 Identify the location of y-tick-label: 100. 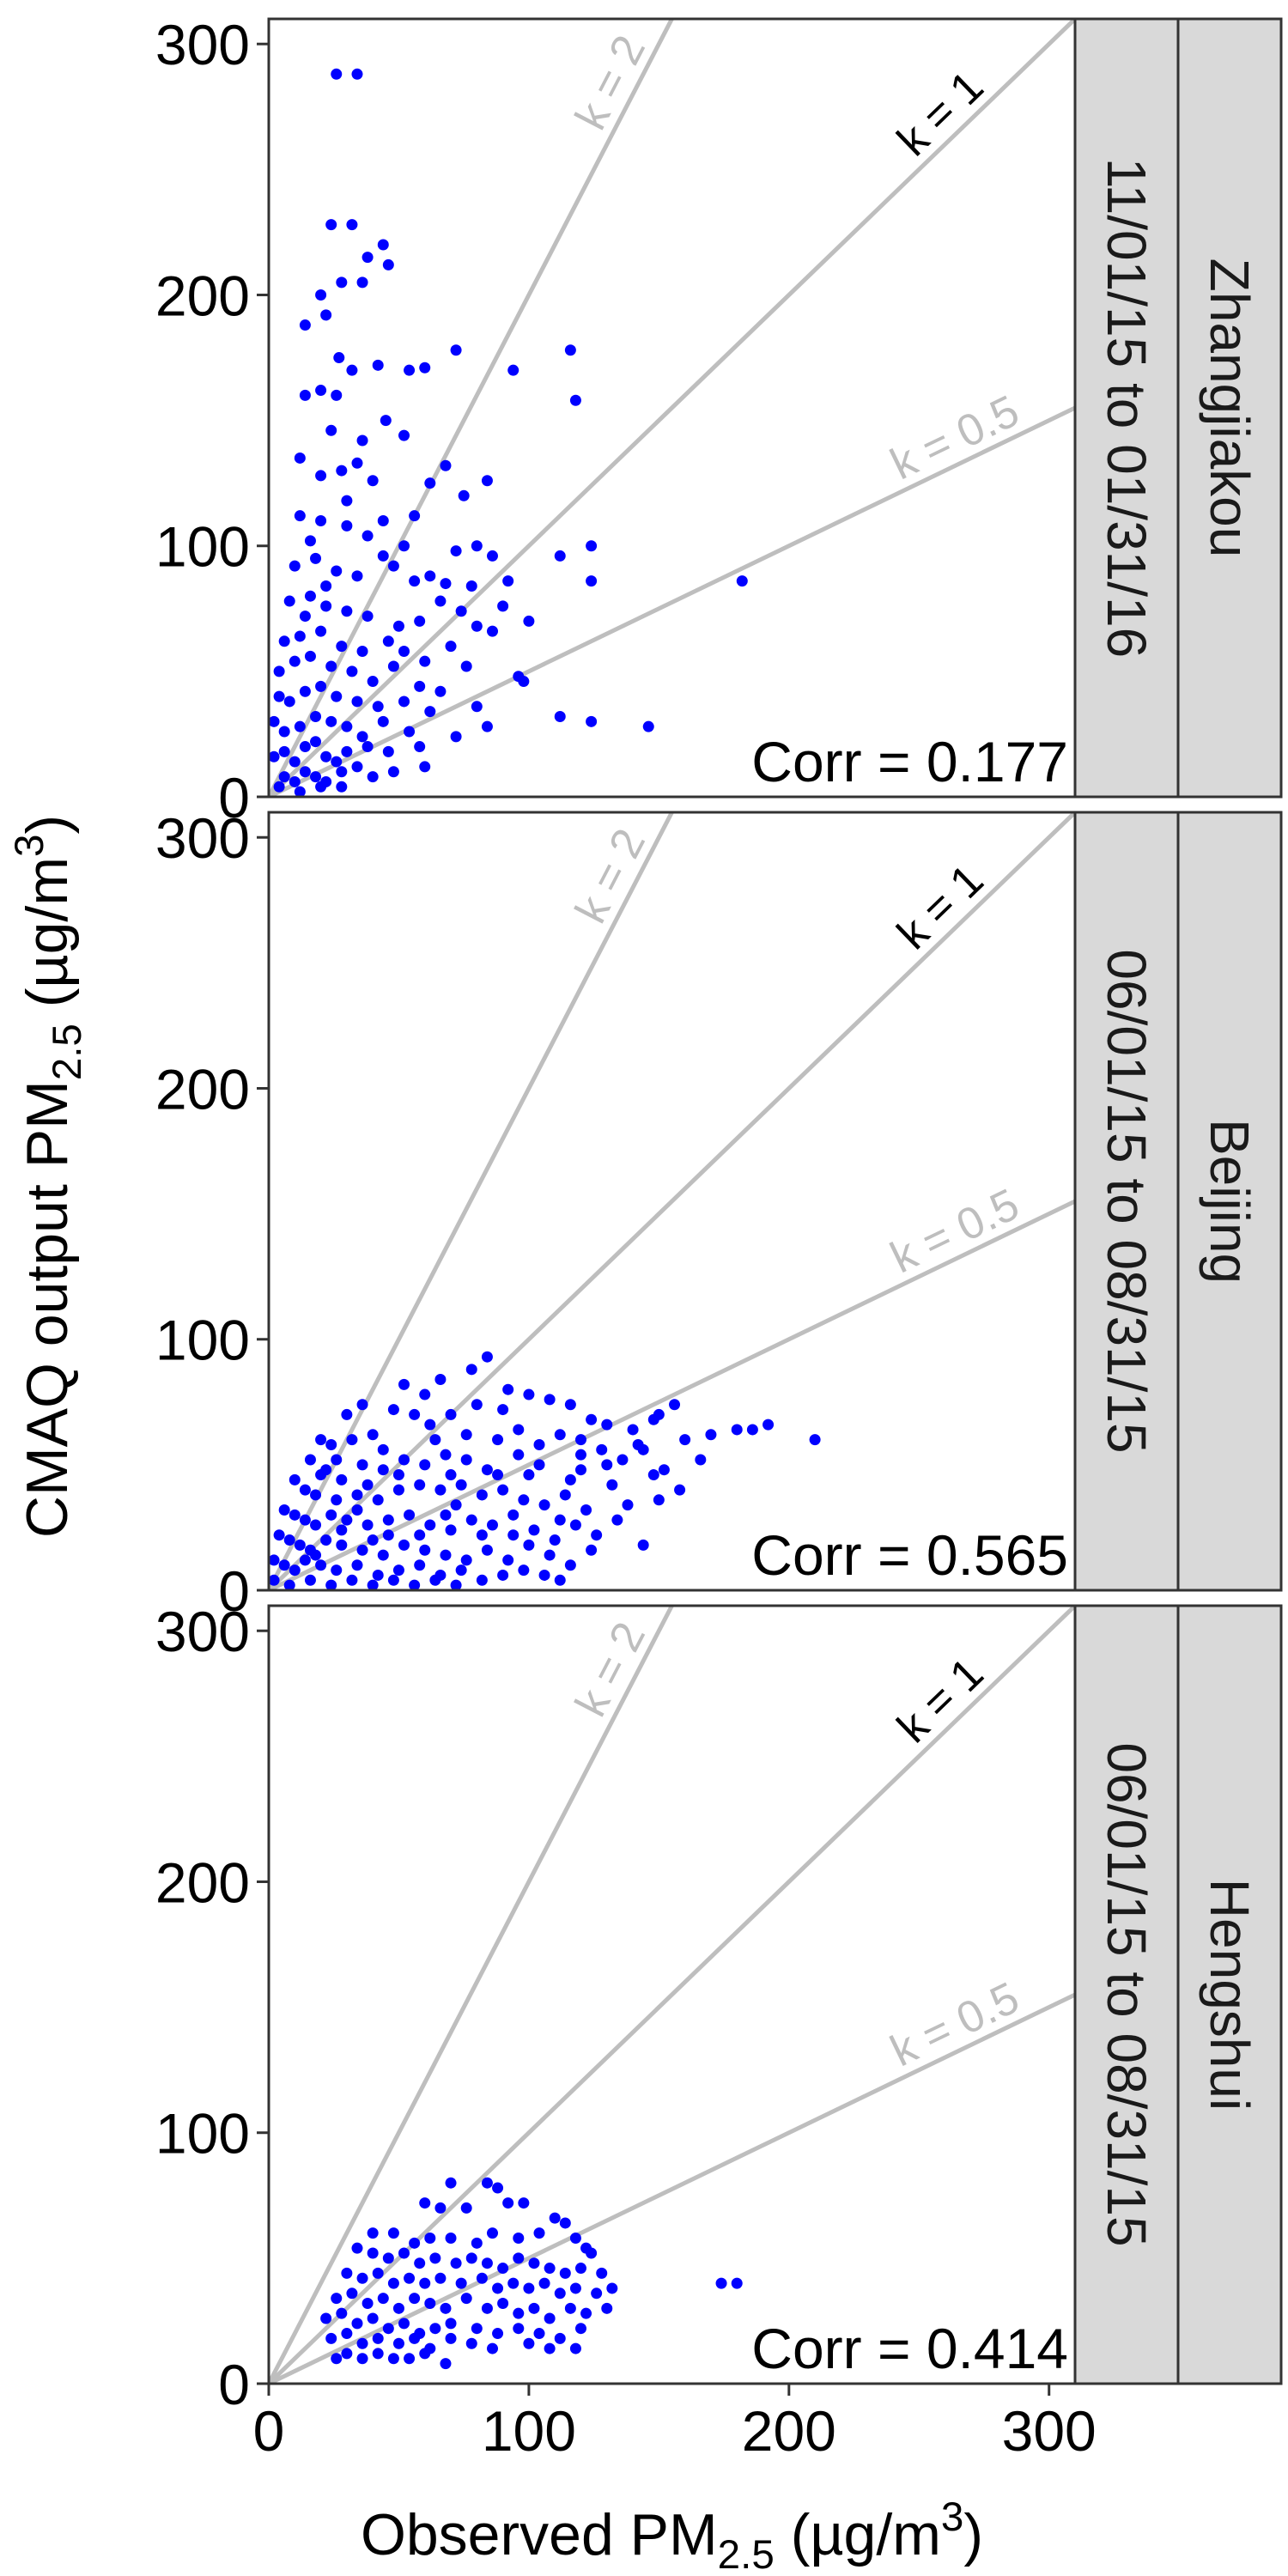
(202, 547).